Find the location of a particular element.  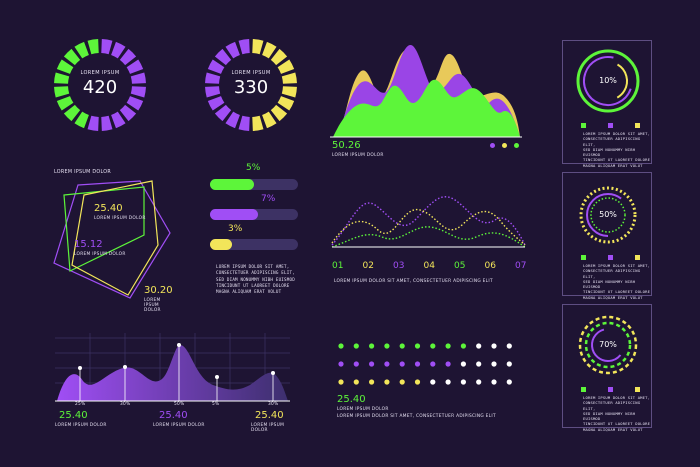

gauge-value: 330 is located at coordinates (251, 87).